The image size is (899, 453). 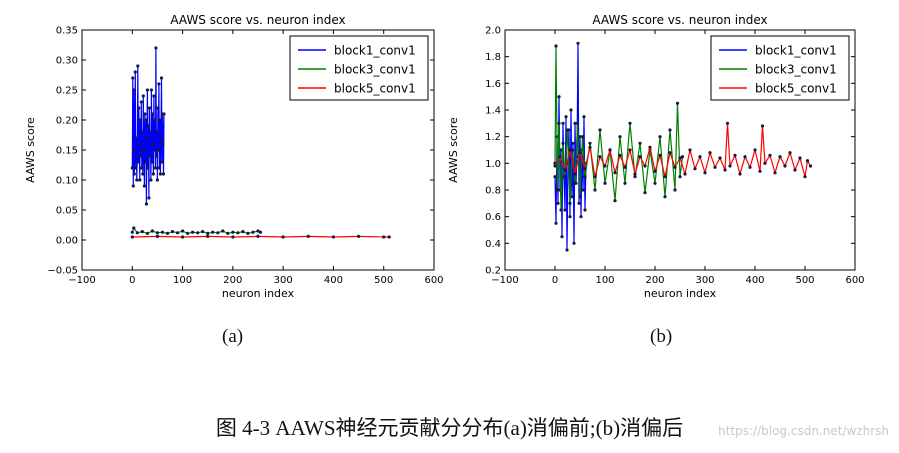 I want to click on x-axis-label: neuron index, so click(x=258, y=293).